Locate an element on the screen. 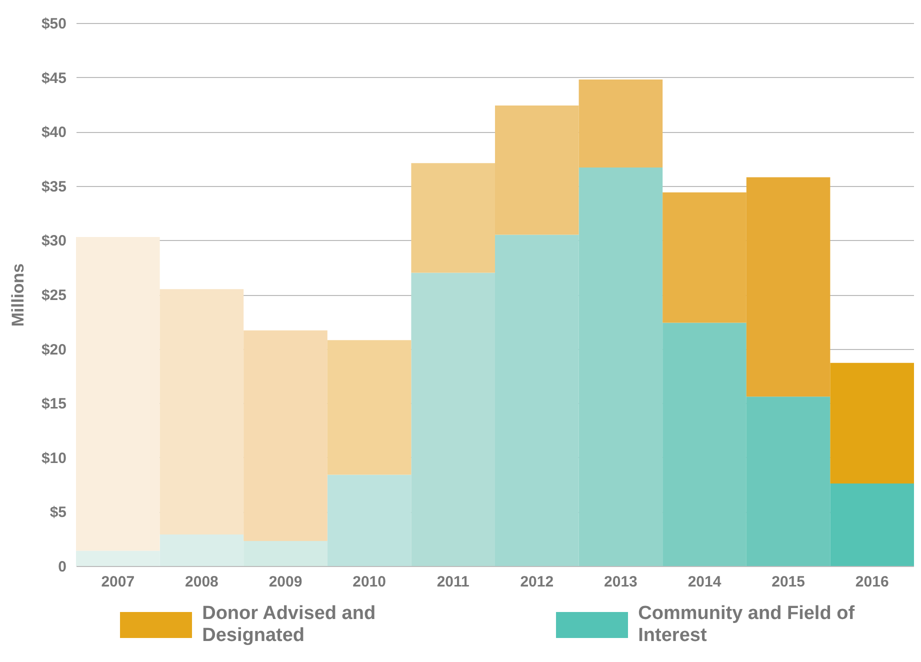 The image size is (921, 662). y-tick-label: 0 is located at coordinates (62, 567).